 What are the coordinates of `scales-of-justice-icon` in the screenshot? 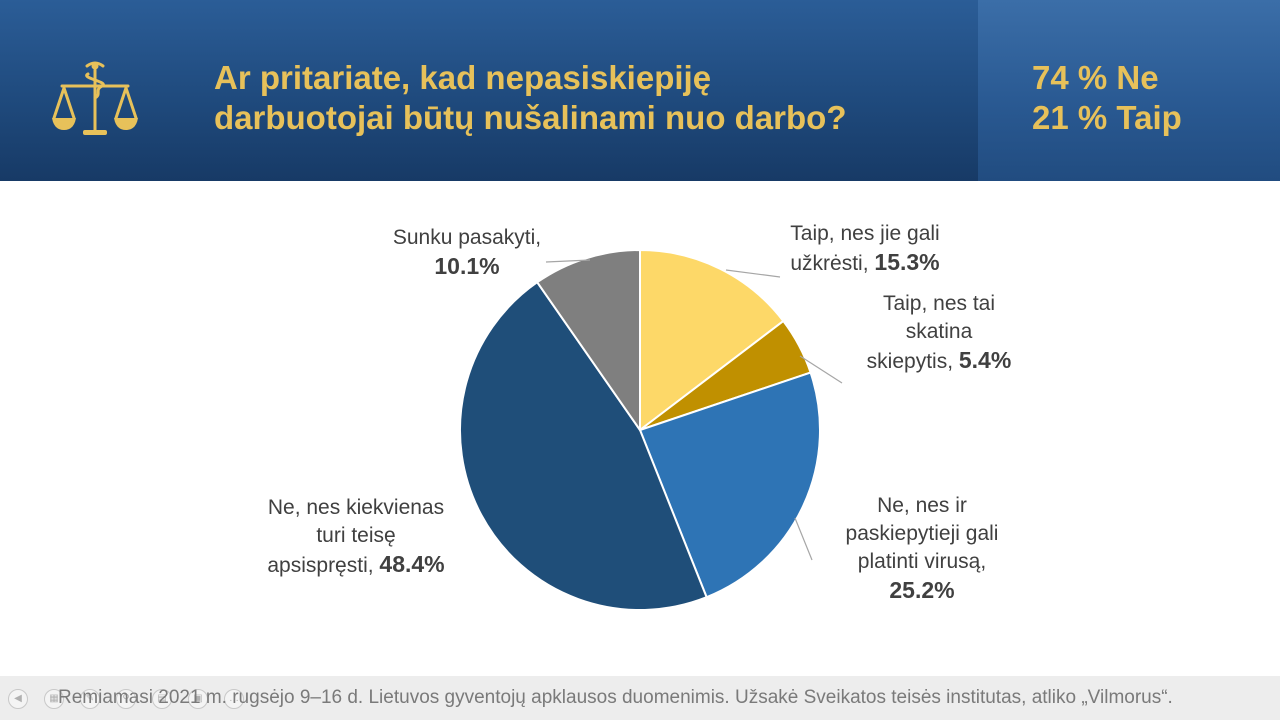 It's located at (95, 98).